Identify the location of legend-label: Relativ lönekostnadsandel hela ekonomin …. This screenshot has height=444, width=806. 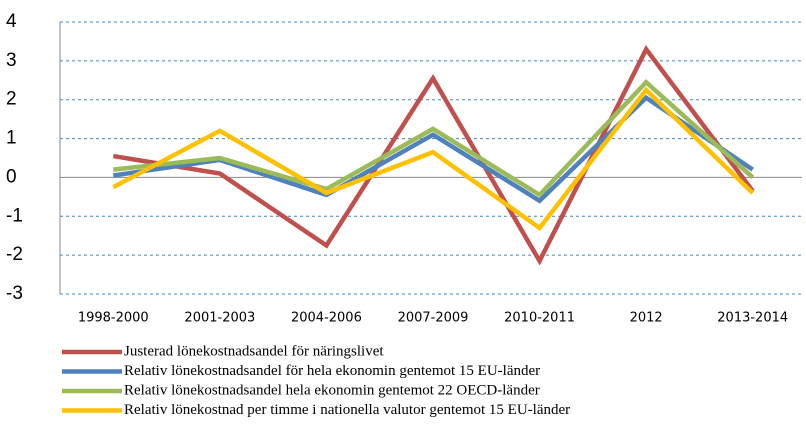
(332, 390).